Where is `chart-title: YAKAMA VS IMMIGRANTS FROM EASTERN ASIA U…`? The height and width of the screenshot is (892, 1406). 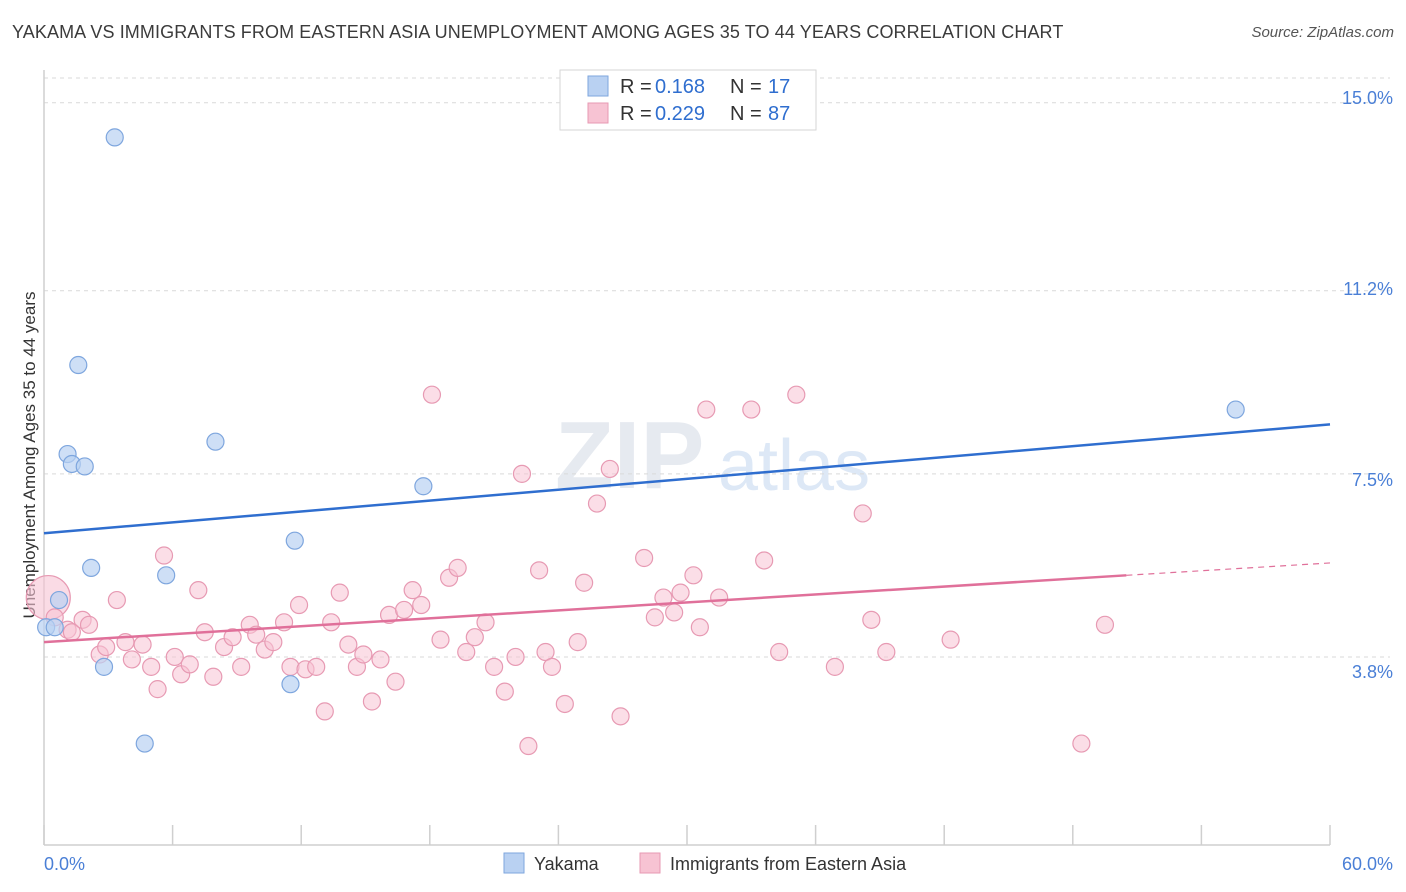
chart-title: YAKAMA VS IMMIGRANTS FROM EASTERN ASIA U… is located at coordinates (538, 32).